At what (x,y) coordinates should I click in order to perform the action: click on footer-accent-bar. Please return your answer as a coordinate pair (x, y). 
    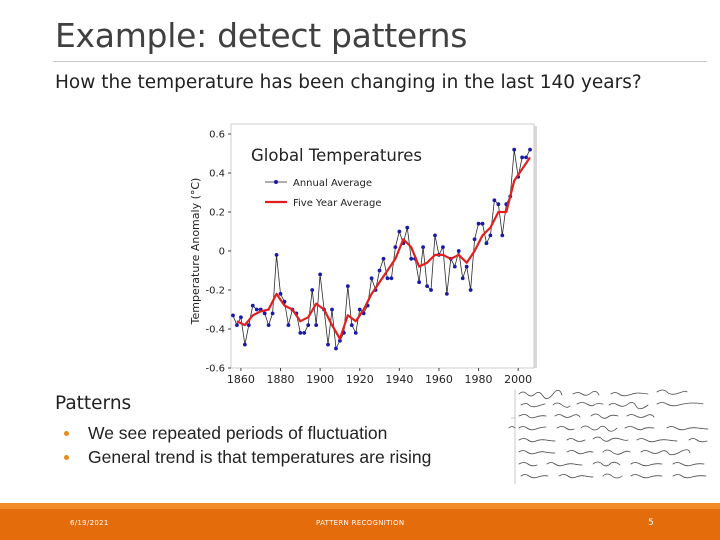
    Looking at the image, I should click on (360, 506).